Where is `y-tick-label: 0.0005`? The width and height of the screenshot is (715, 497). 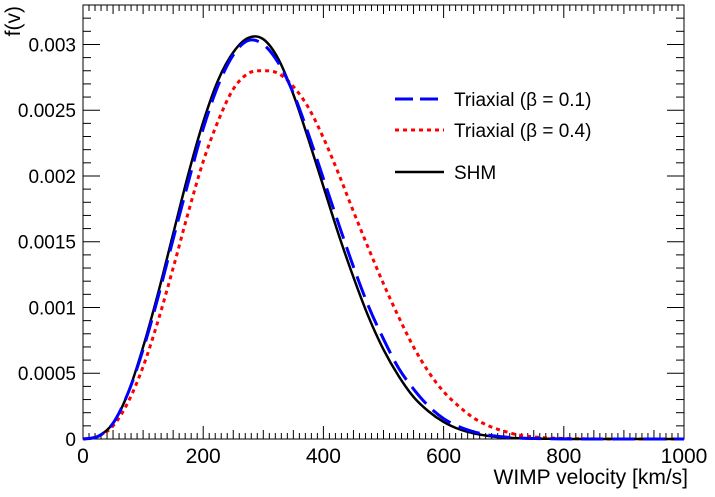 y-tick-label: 0.0005 is located at coordinates (47, 374).